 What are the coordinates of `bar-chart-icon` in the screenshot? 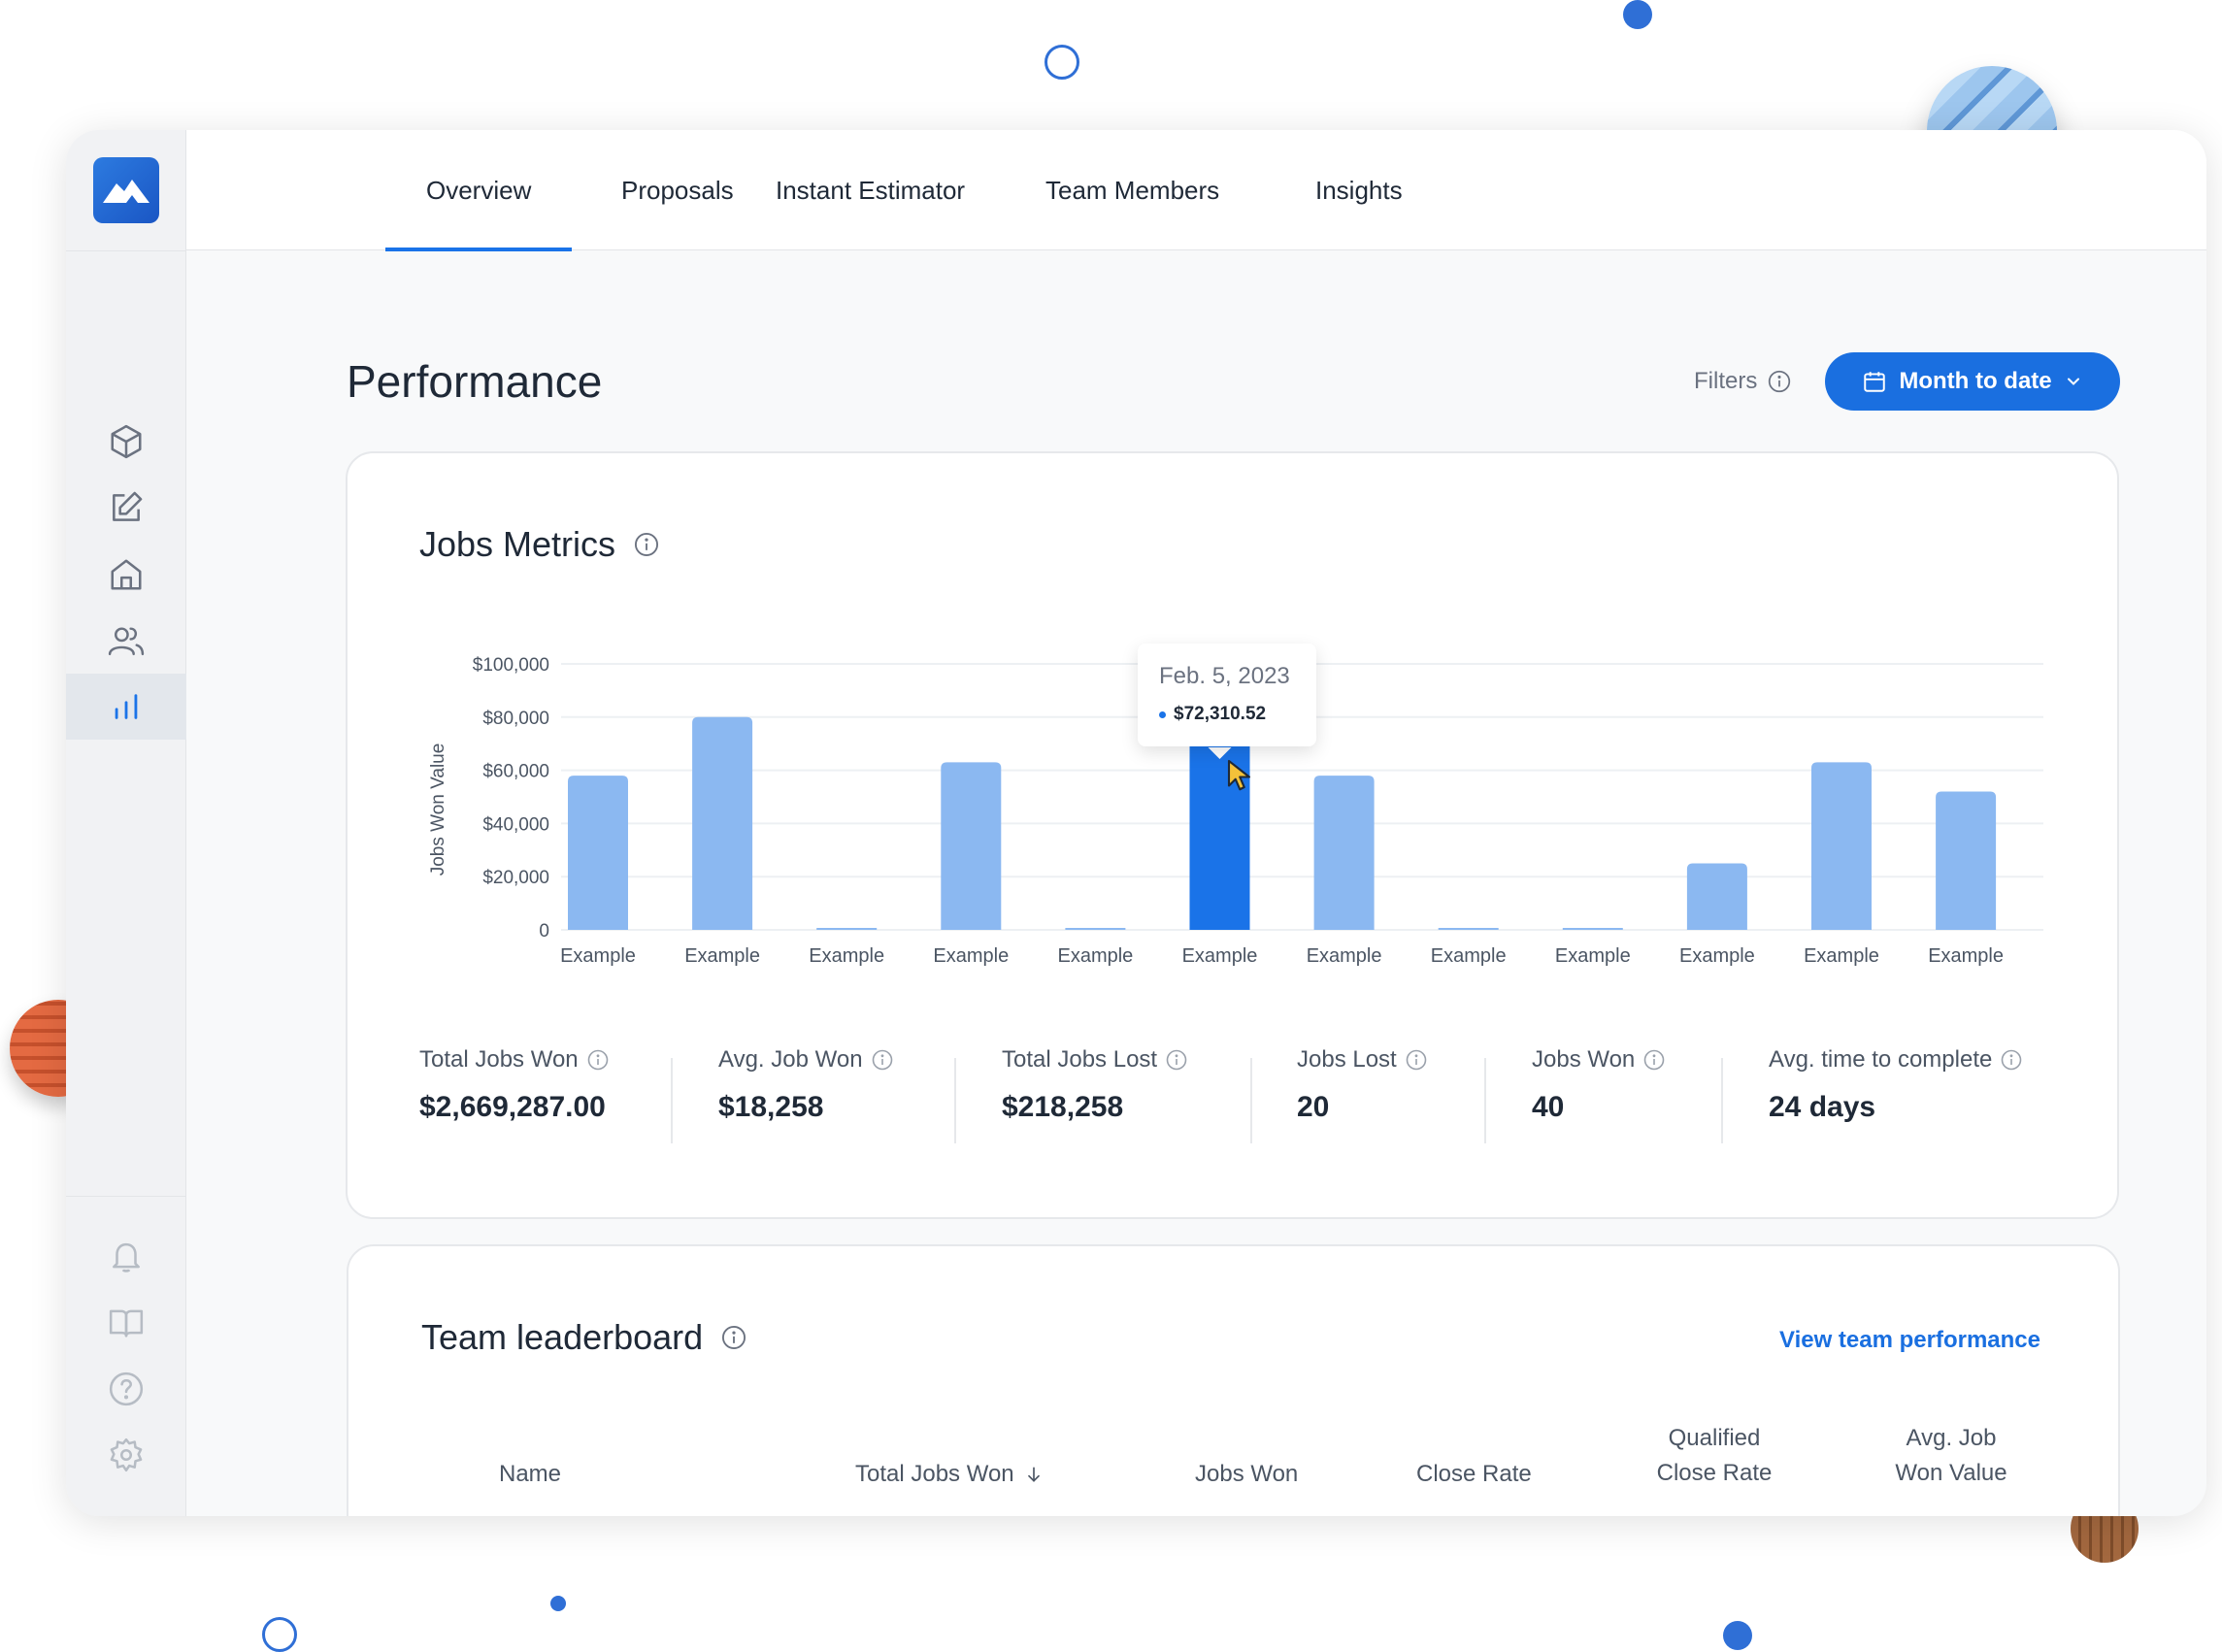 It's located at (126, 706).